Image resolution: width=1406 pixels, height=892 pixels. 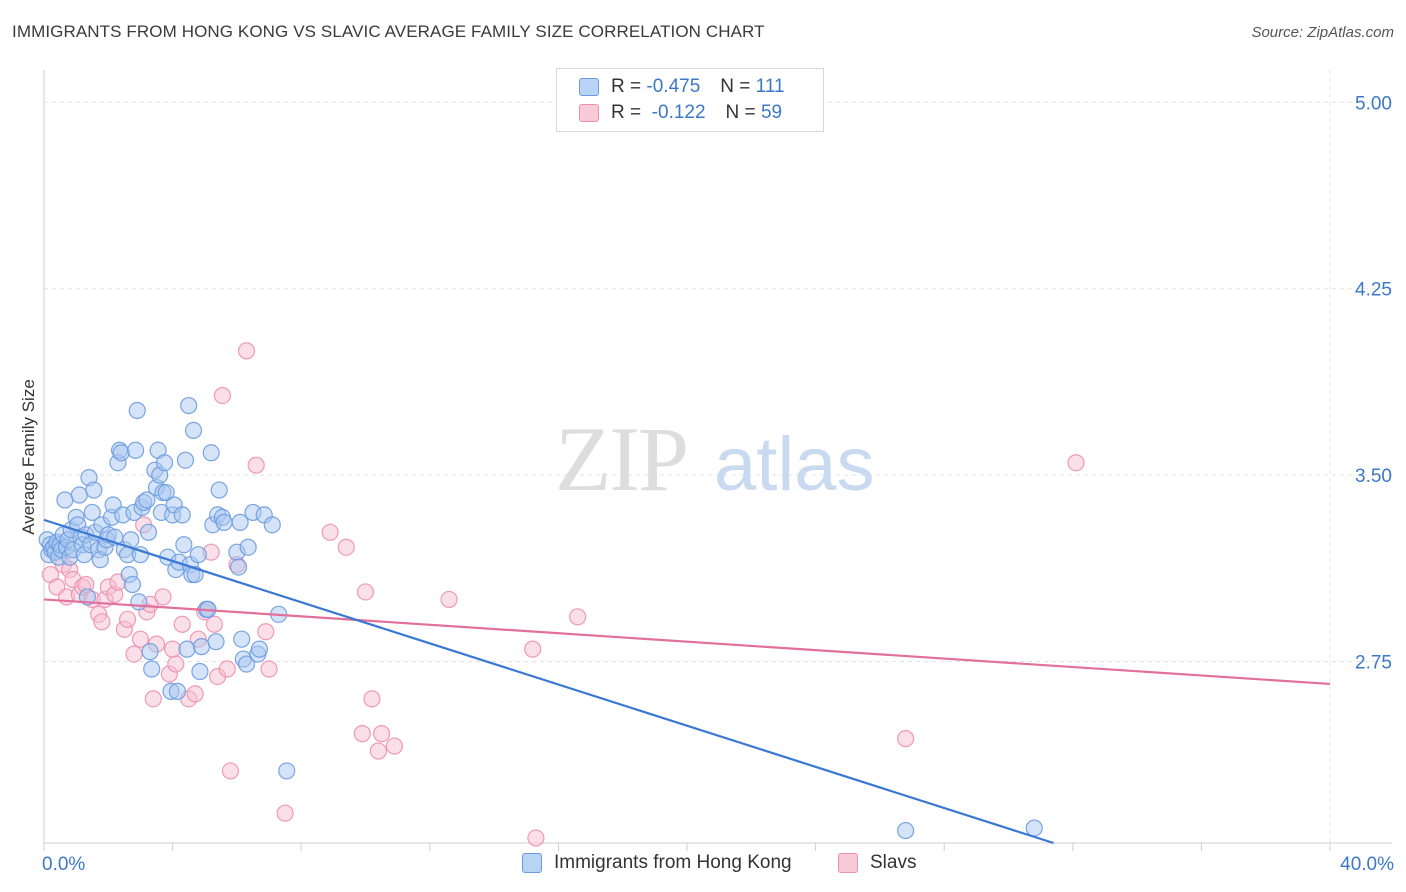 I want to click on legend-r-value: -0.122, so click(x=678, y=112).